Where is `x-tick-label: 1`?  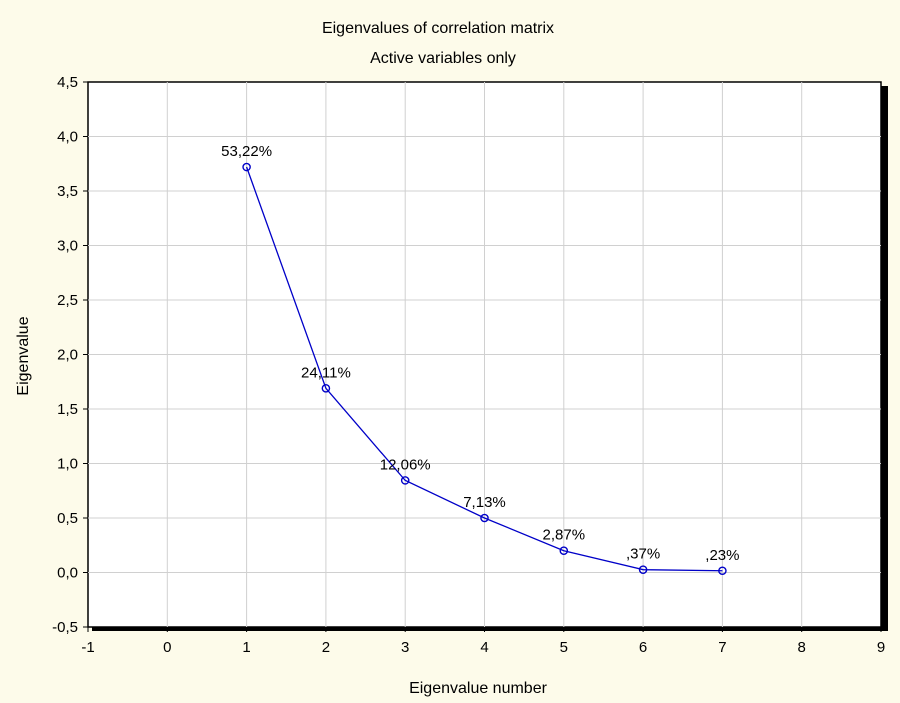
x-tick-label: 1 is located at coordinates (246, 647).